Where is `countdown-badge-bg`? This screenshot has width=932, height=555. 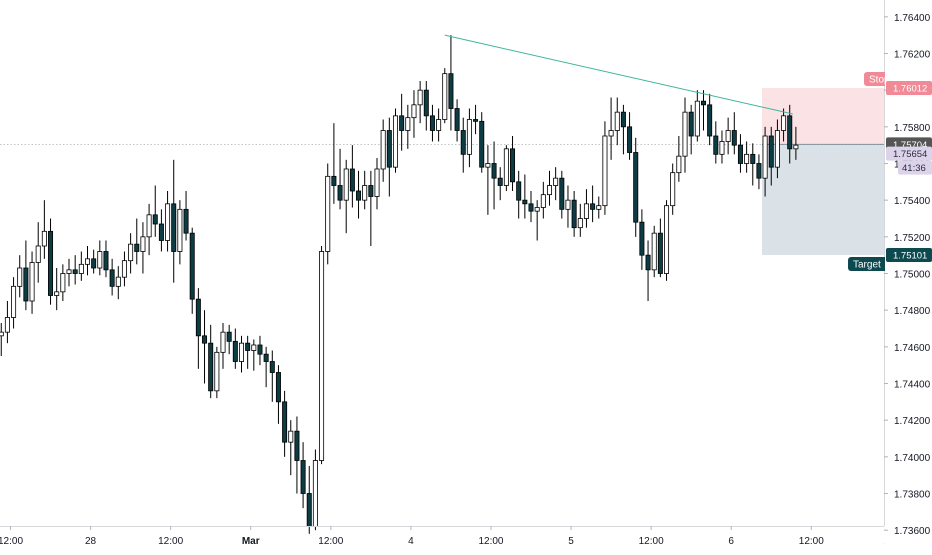
countdown-badge-bg is located at coordinates (915, 167).